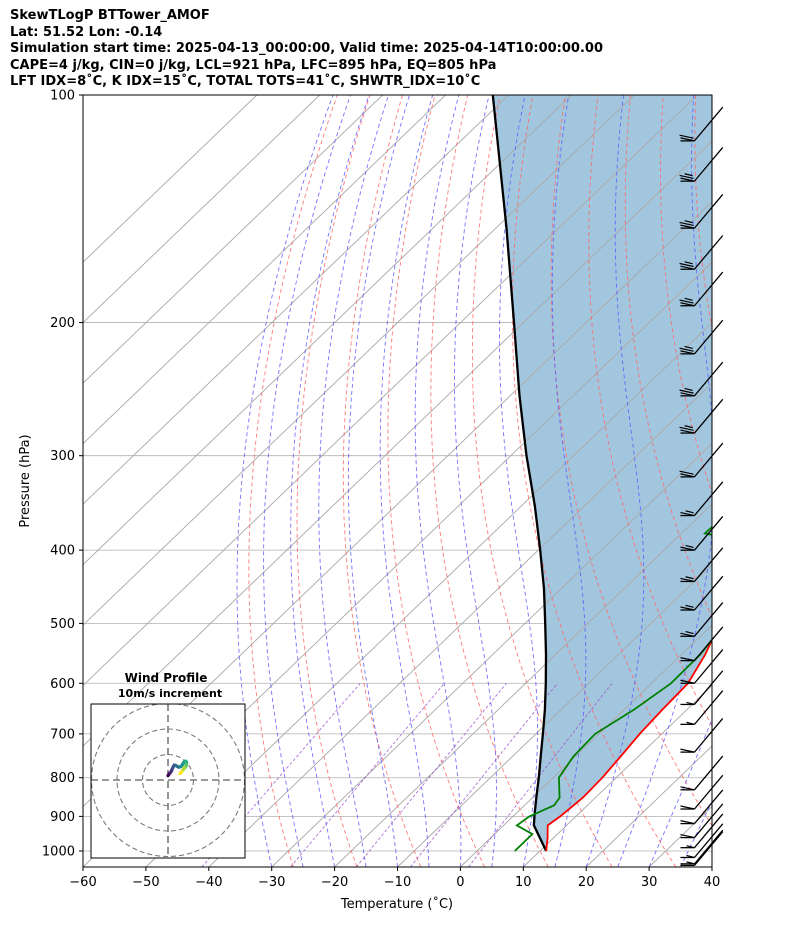  I want to click on x-tick-label: 40, so click(712, 882).